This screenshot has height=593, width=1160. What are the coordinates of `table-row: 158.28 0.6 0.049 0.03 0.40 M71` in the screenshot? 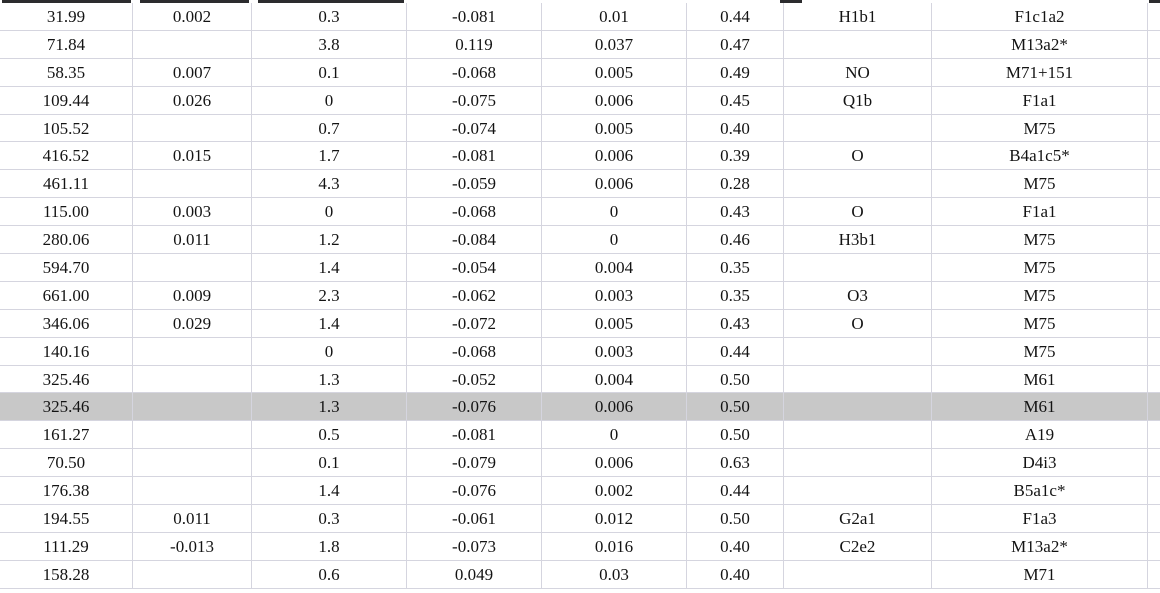 It's located at (580, 574).